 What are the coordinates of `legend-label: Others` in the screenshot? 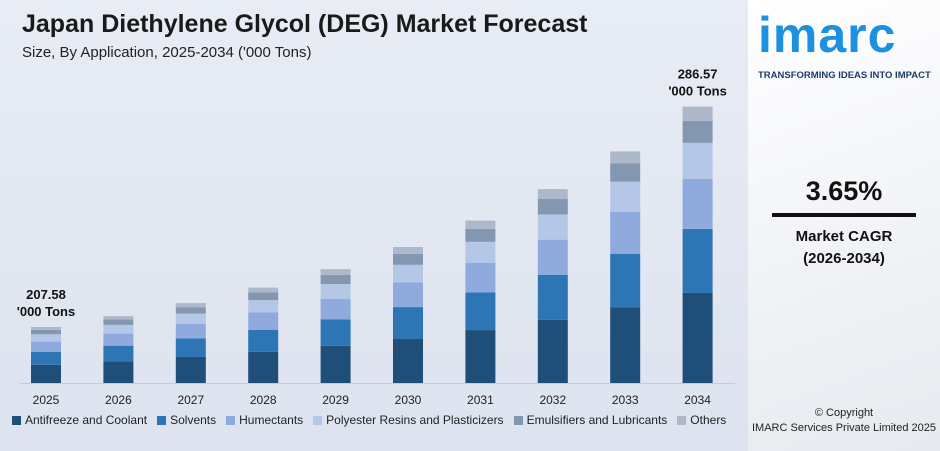 It's located at (708, 420).